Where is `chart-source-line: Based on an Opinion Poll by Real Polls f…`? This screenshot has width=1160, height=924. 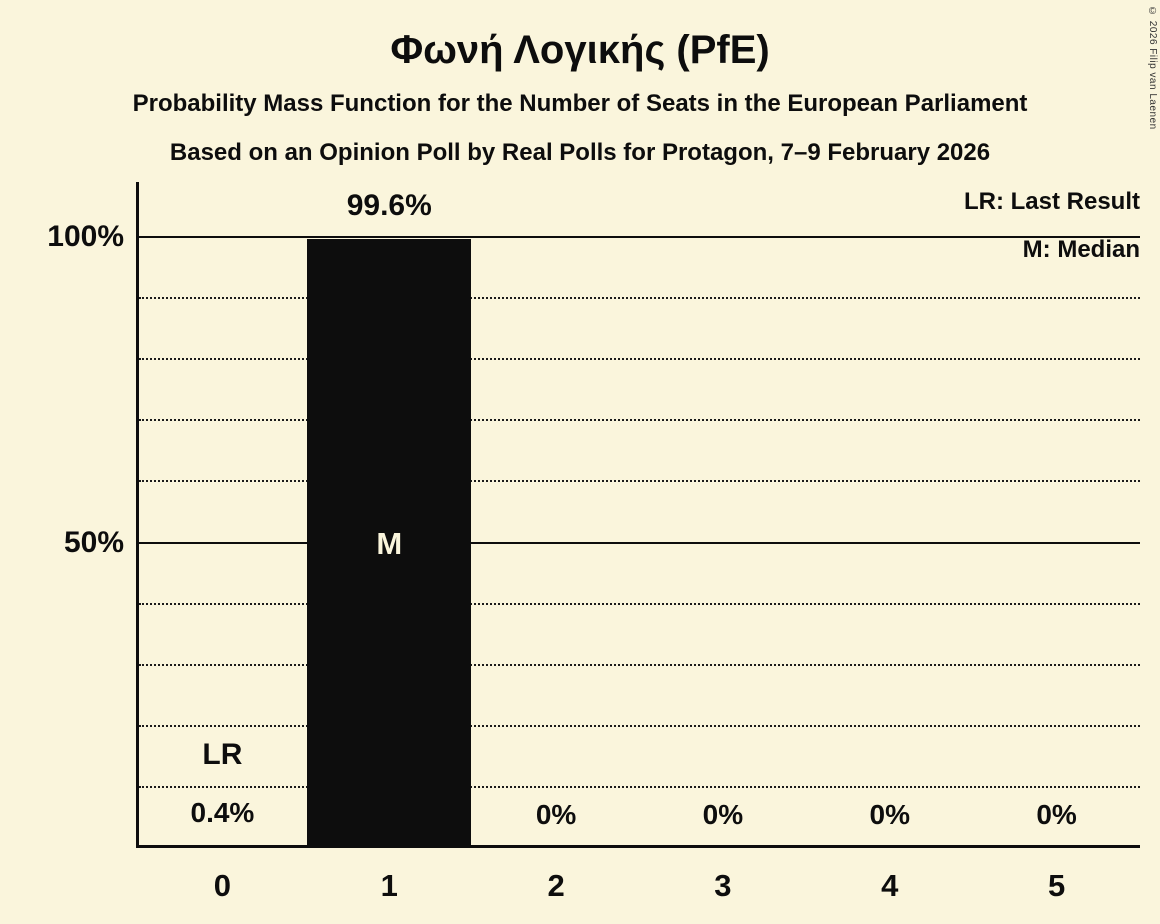 chart-source-line: Based on an Opinion Poll by Real Polls f… is located at coordinates (580, 152).